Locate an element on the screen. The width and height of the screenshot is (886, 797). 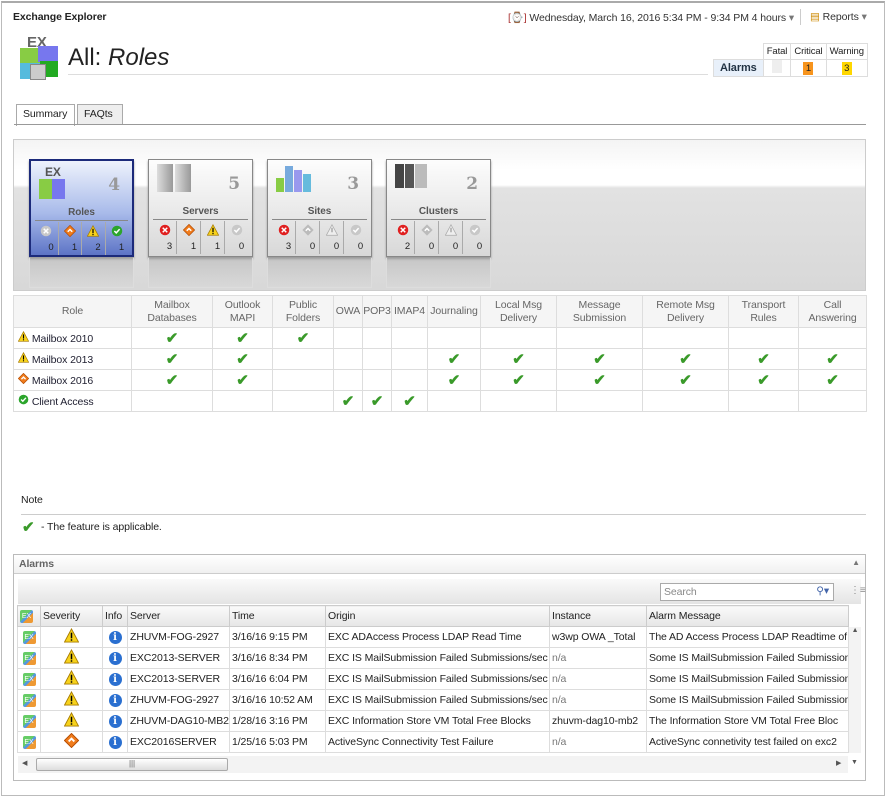
tile-name: Sites is located at coordinates (319, 211).